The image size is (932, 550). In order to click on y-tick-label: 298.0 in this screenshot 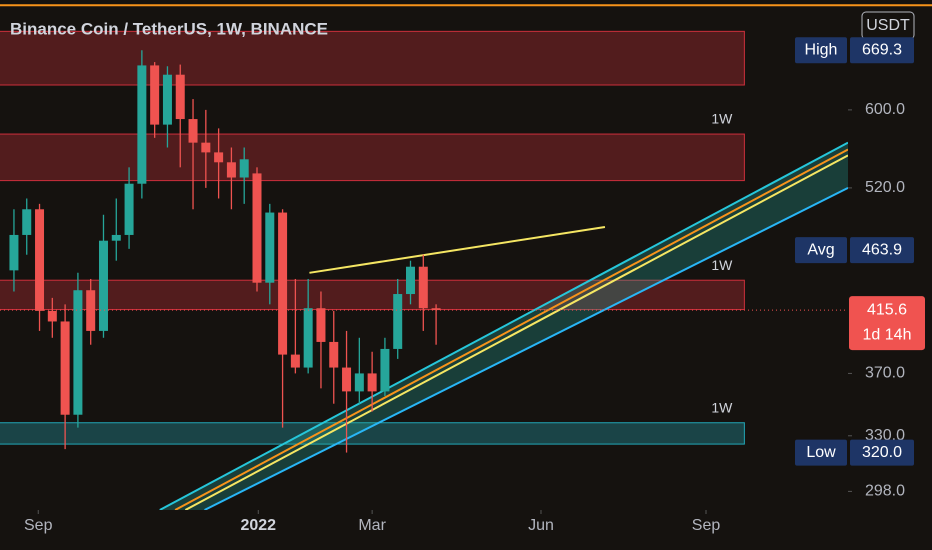, I will do `click(885, 491)`.